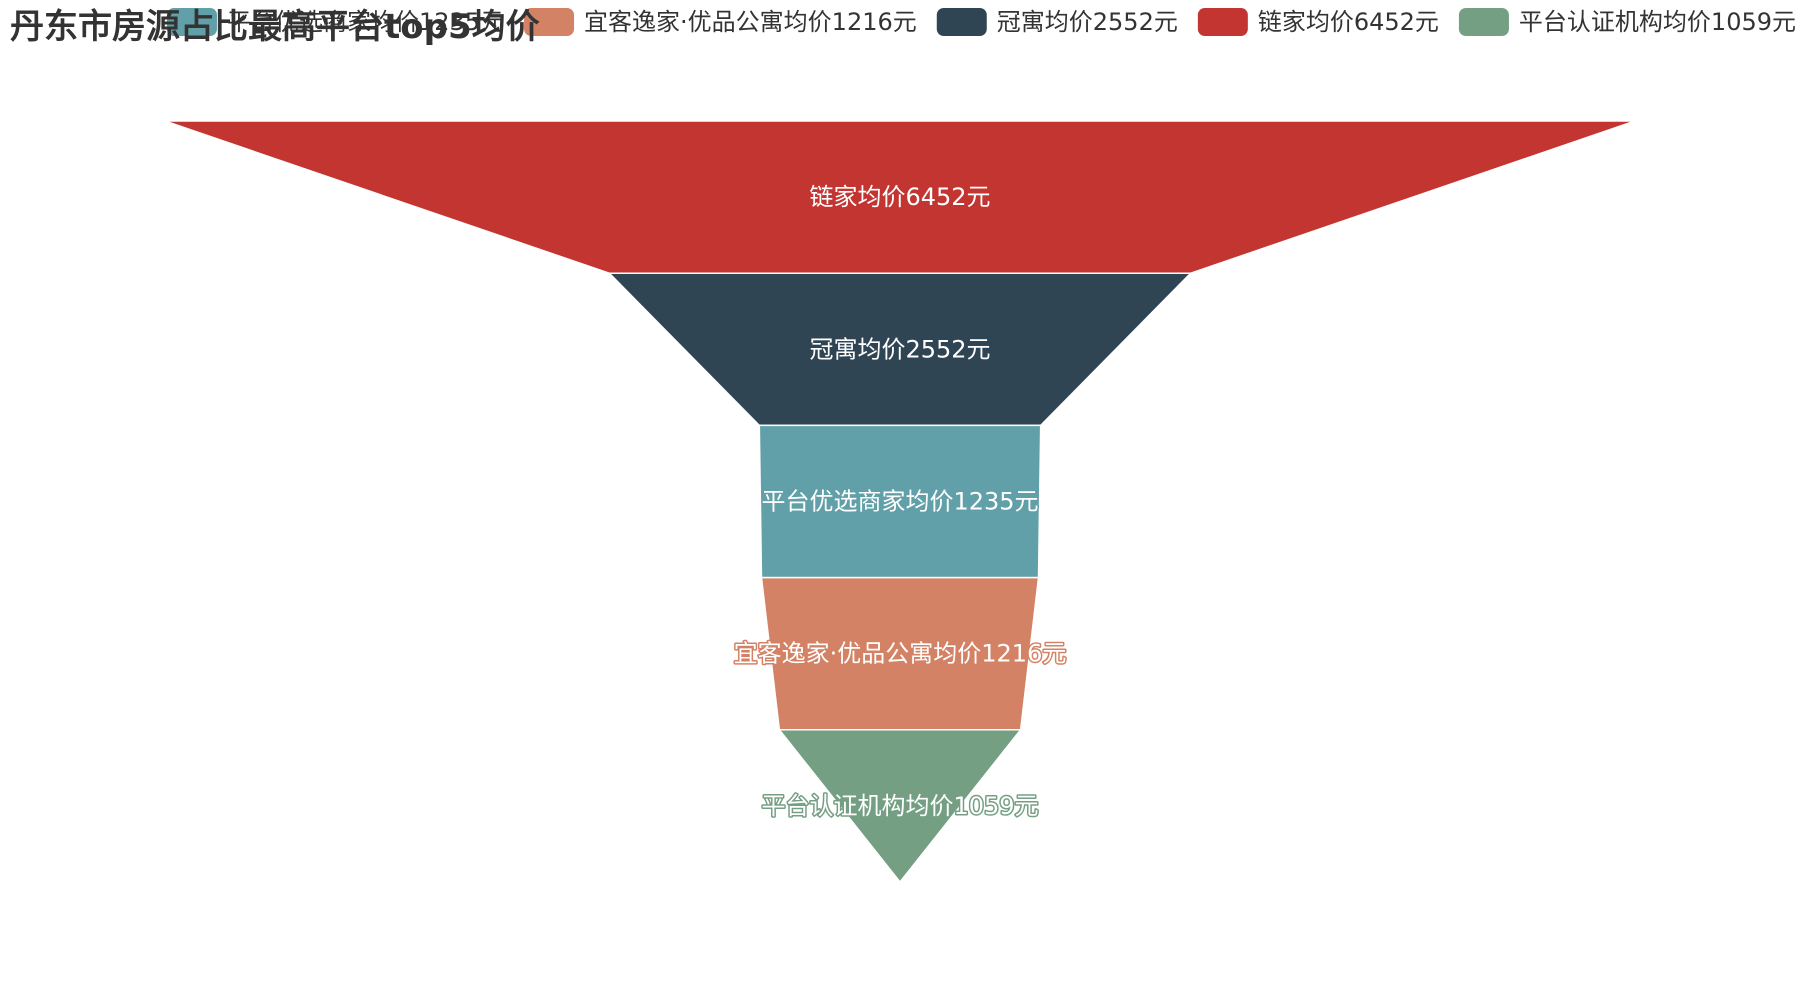 The width and height of the screenshot is (1800, 1000). I want to click on legend-label: 冠寓均价2552元, so click(1087, 22).